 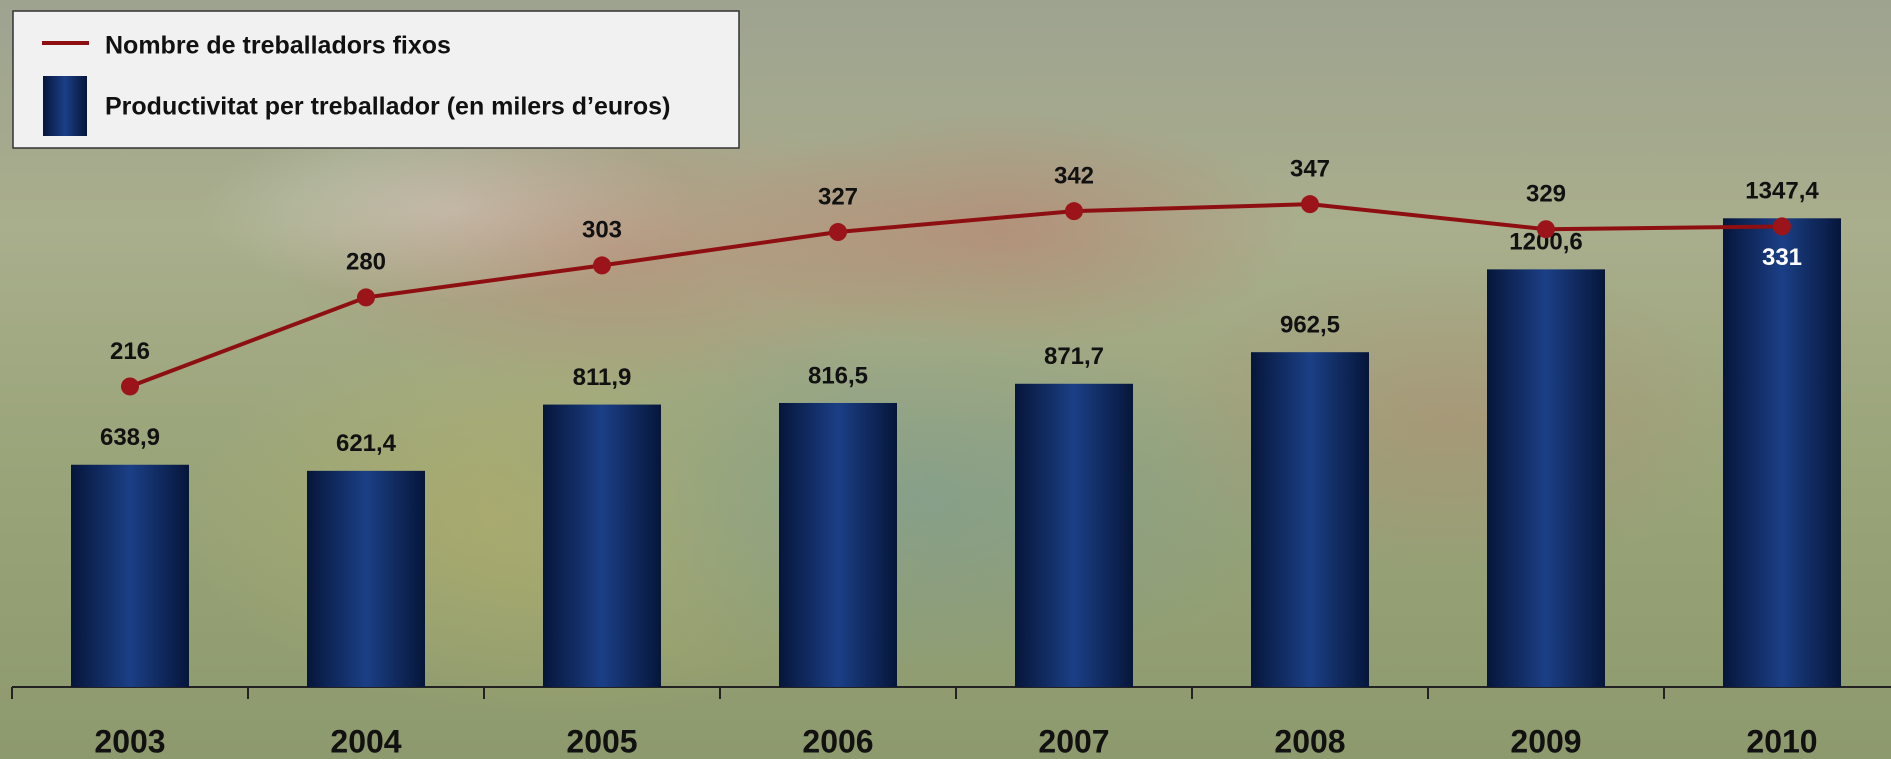 What do you see at coordinates (1310, 169) in the screenshot?
I see `line-value-label: 347` at bounding box center [1310, 169].